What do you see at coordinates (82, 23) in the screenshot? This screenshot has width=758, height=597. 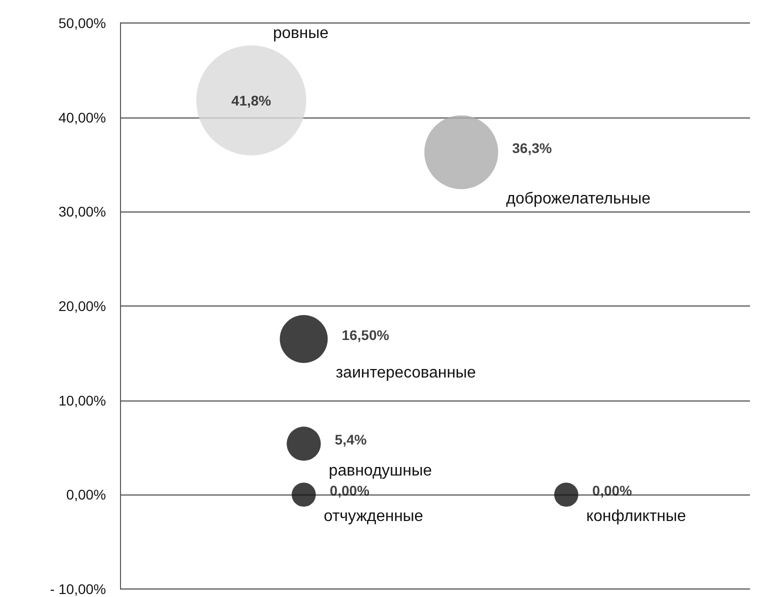 I see `y-tick-label: 50,00%` at bounding box center [82, 23].